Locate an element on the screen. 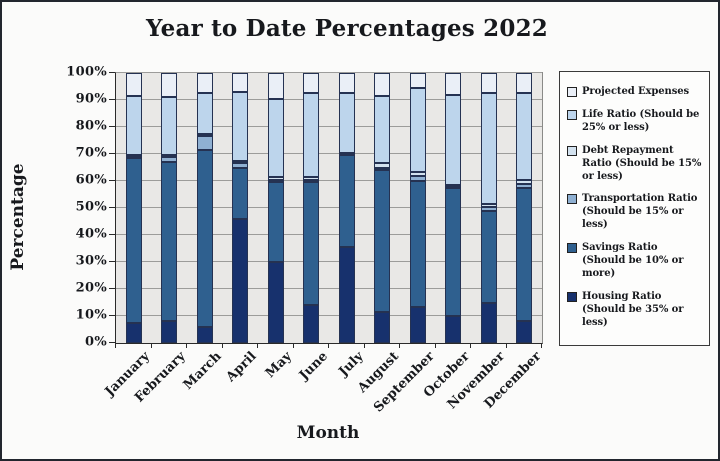  bar-december is located at coordinates (525, 208).